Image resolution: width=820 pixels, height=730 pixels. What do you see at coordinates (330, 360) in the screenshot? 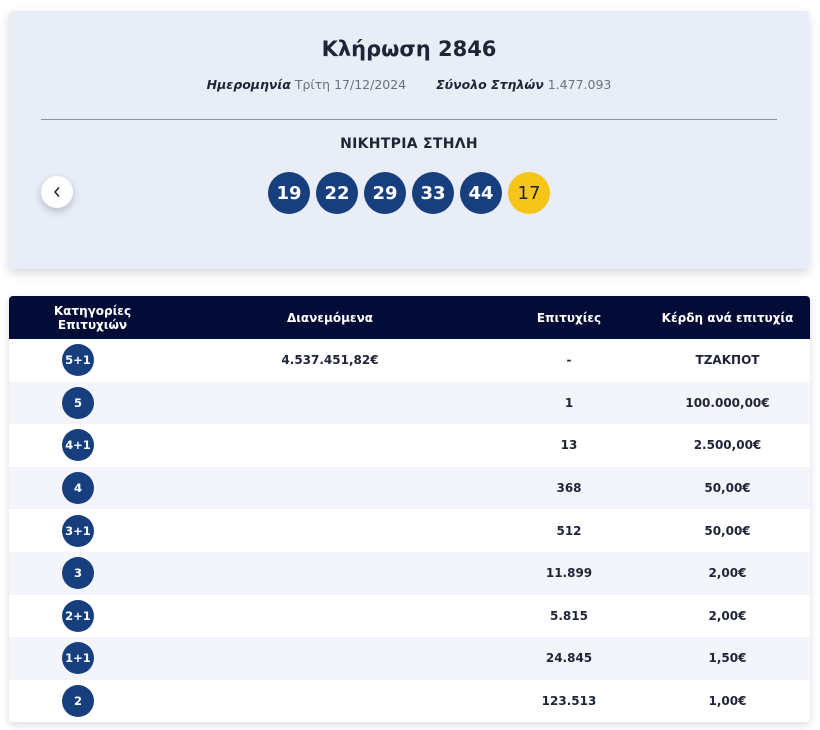
I see `distributed-cell: 4.537.451,82€` at bounding box center [330, 360].